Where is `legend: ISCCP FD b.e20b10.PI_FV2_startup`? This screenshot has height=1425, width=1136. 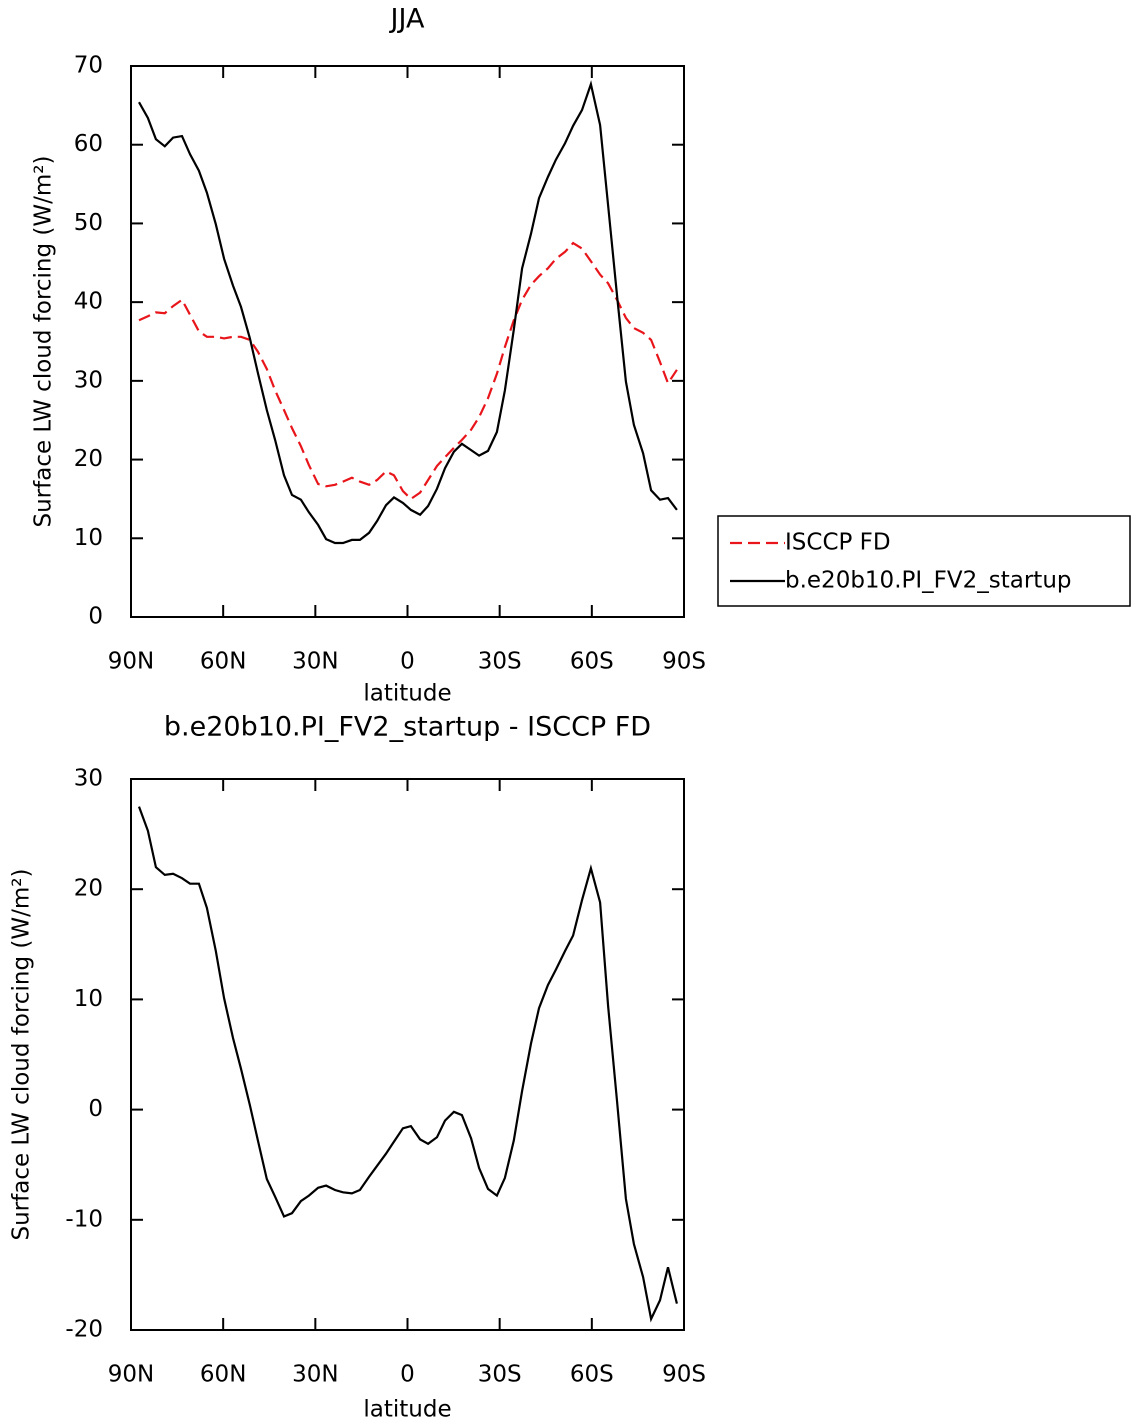 legend: ISCCP FD b.e20b10.PI_FV2_startup is located at coordinates (924, 561).